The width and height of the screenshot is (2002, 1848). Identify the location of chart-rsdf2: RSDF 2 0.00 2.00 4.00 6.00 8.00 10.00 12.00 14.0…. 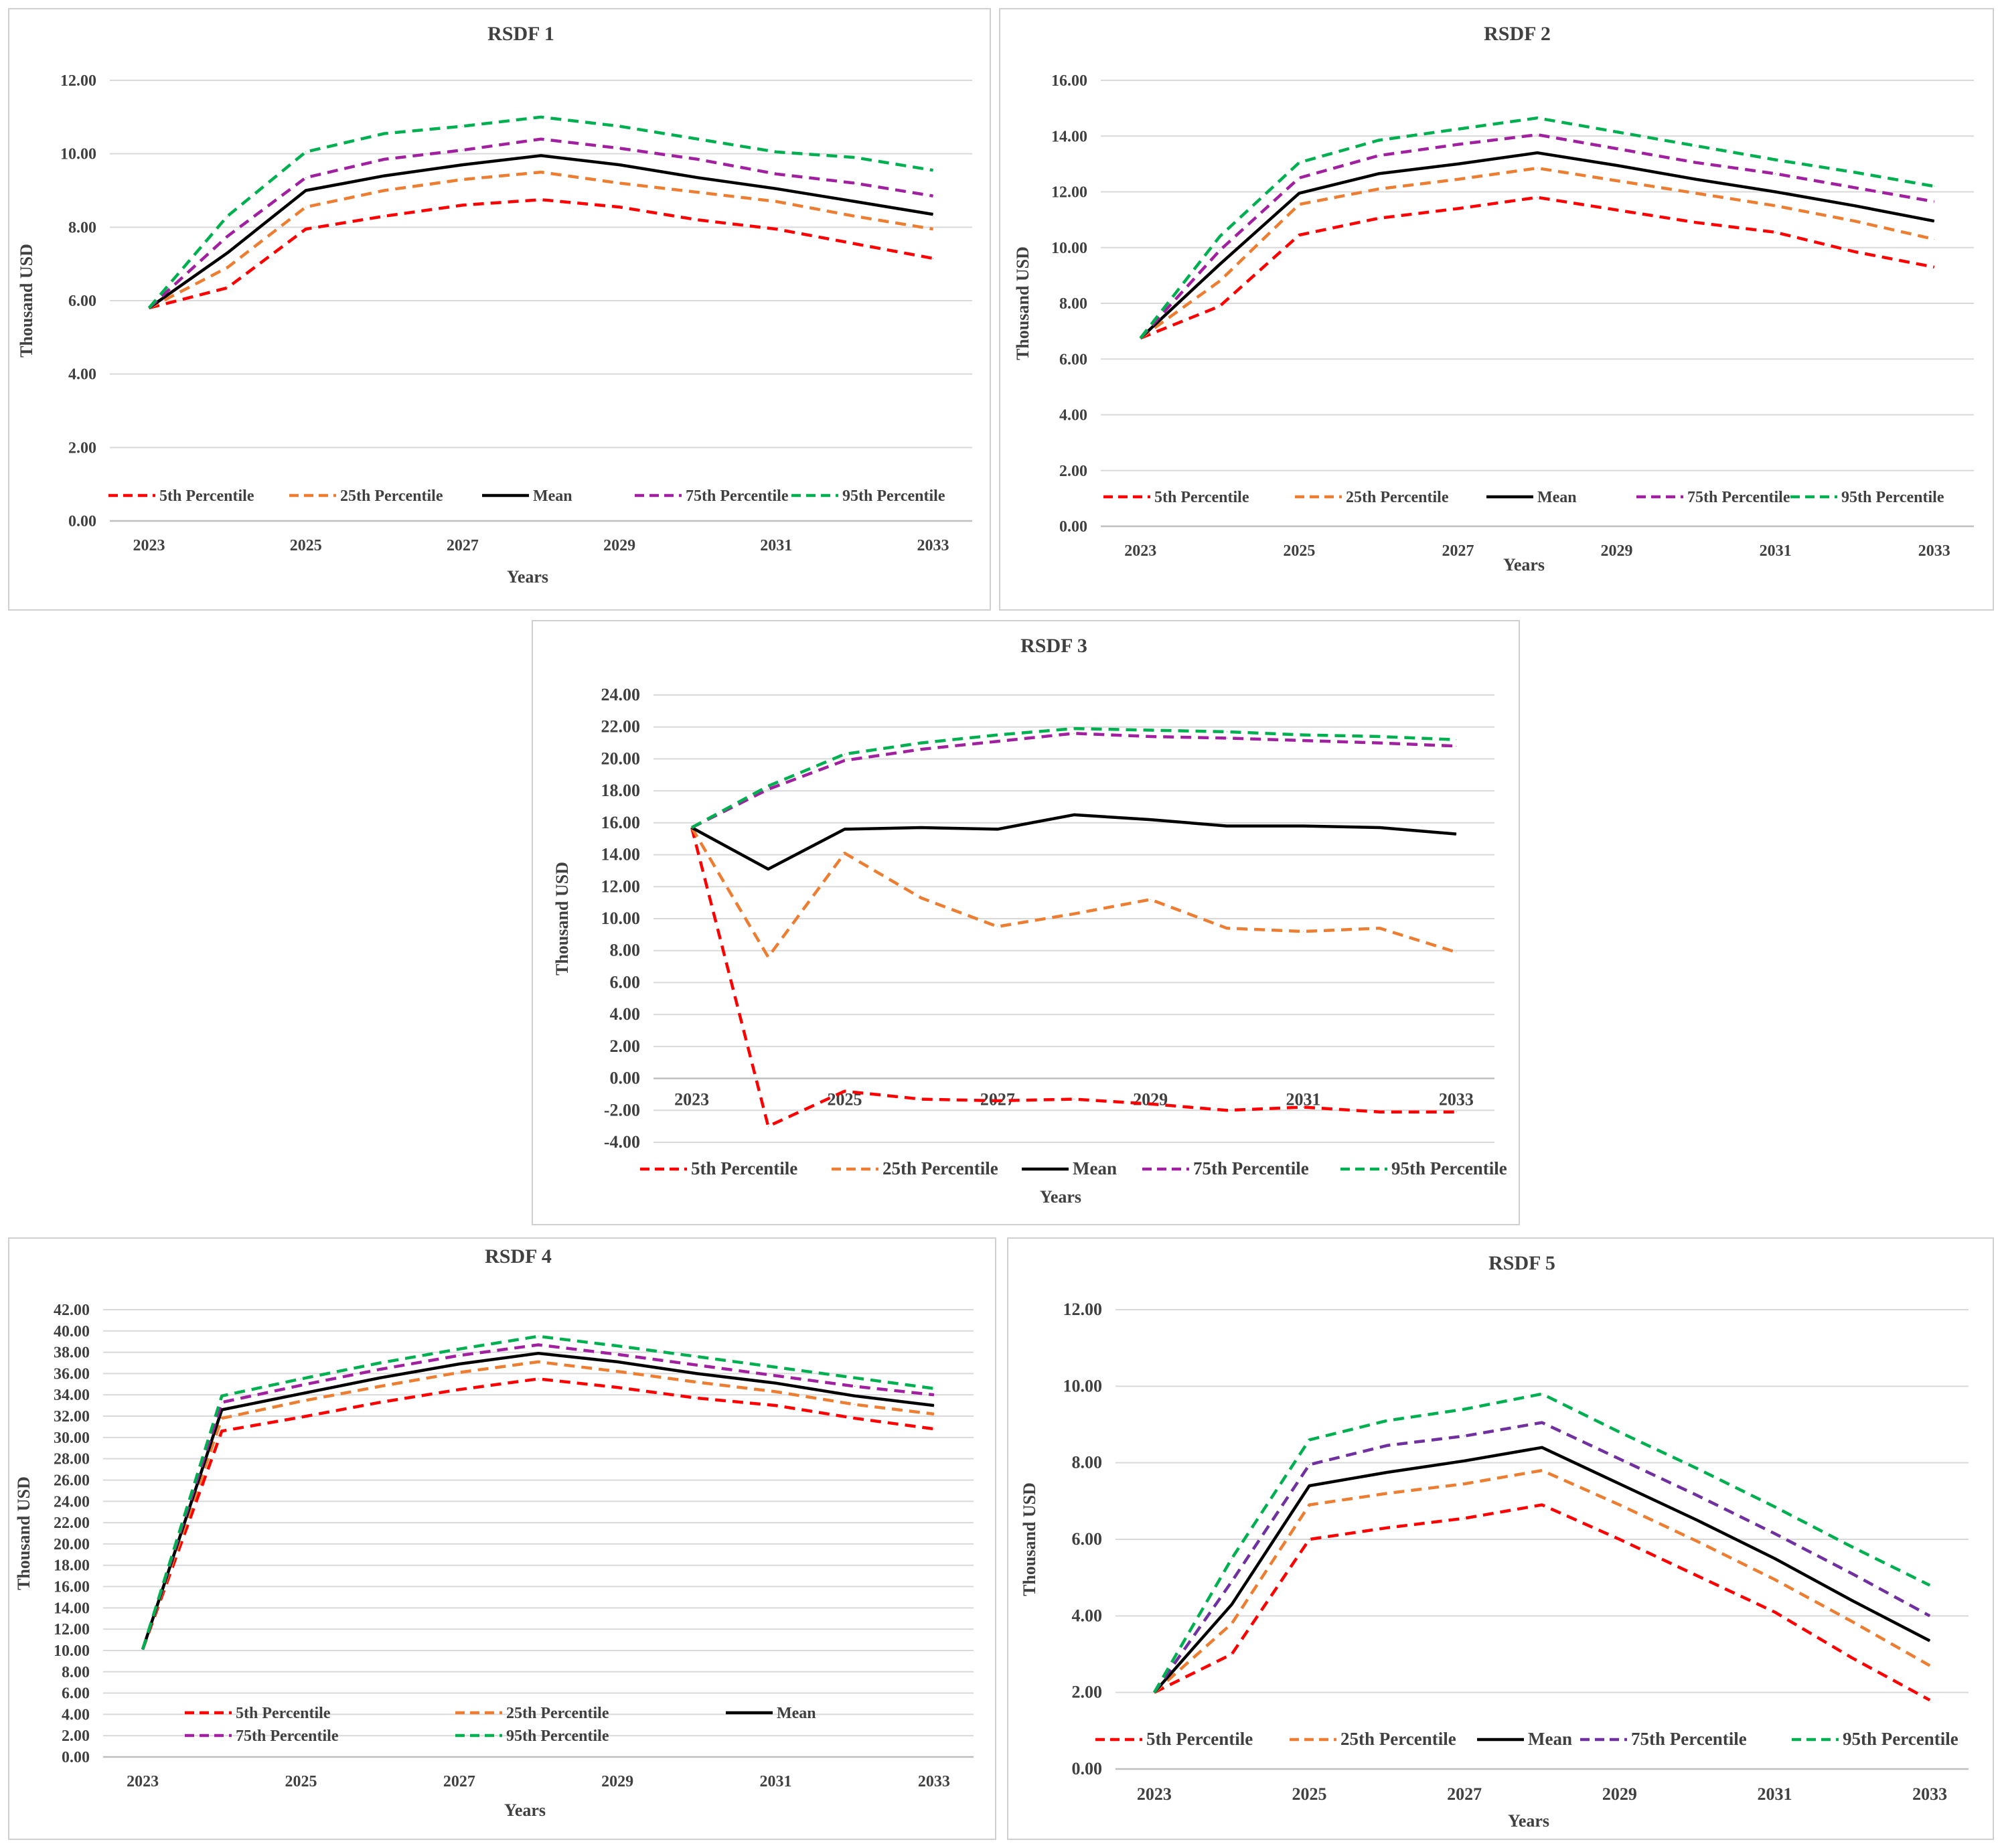
(1493, 298).